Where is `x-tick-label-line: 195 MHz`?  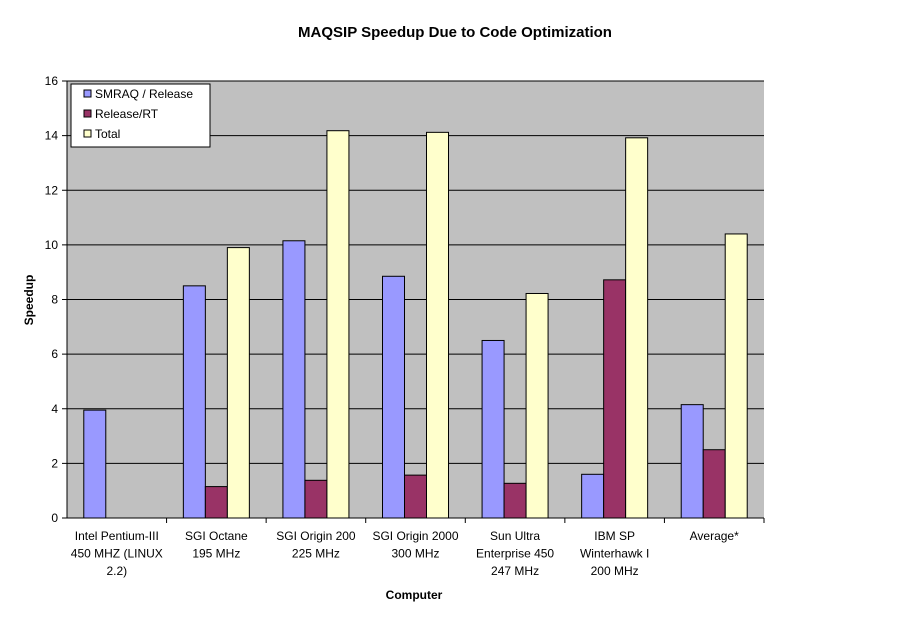 x-tick-label-line: 195 MHz is located at coordinates (216, 554).